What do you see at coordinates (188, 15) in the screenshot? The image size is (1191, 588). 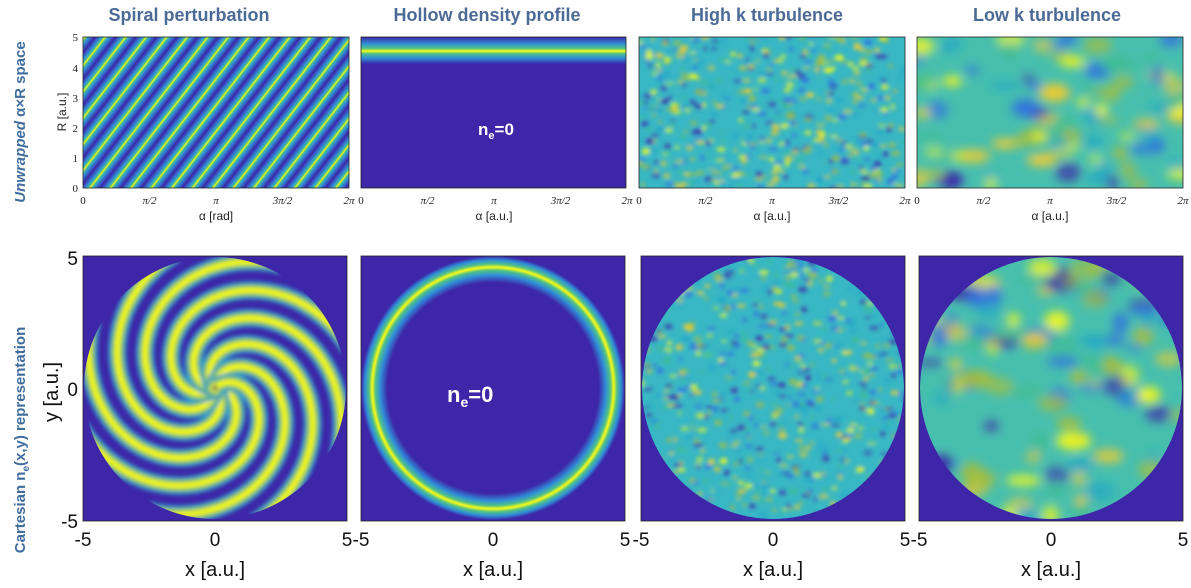 I see `column-title-spiral: Spiral perturbation` at bounding box center [188, 15].